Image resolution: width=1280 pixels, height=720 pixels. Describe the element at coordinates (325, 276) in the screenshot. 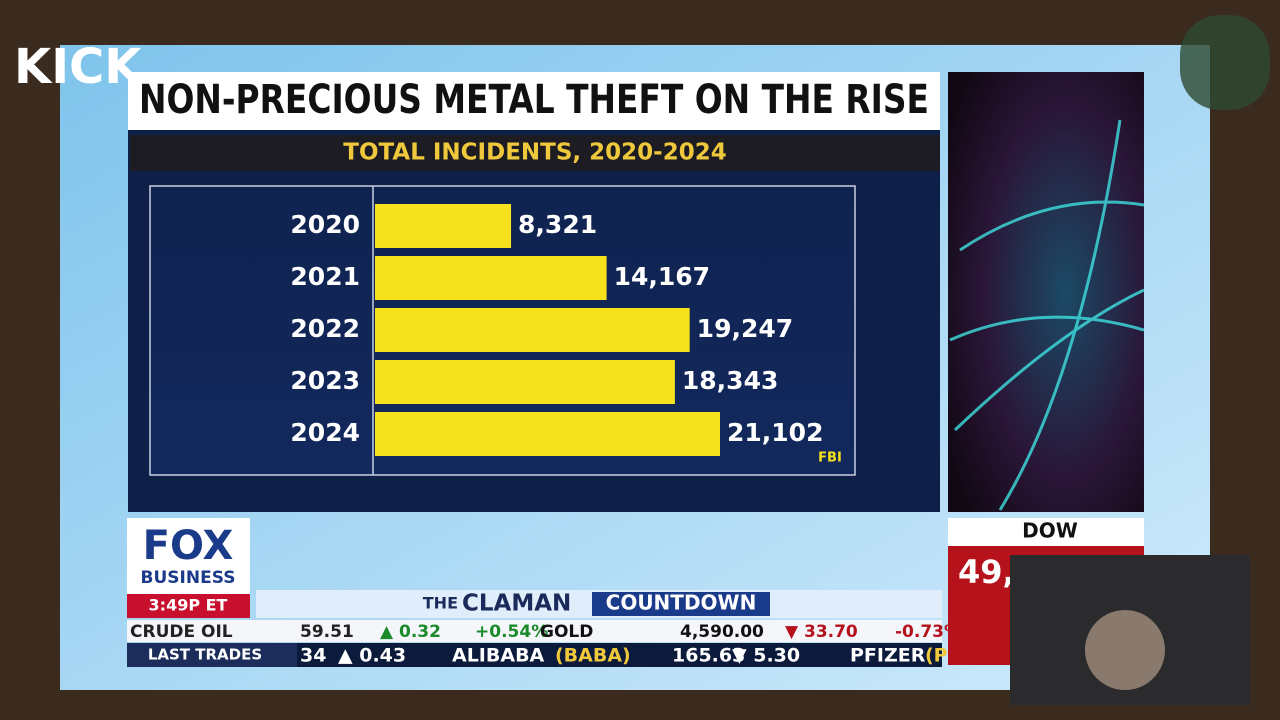

I see `category-label: 2021` at that location.